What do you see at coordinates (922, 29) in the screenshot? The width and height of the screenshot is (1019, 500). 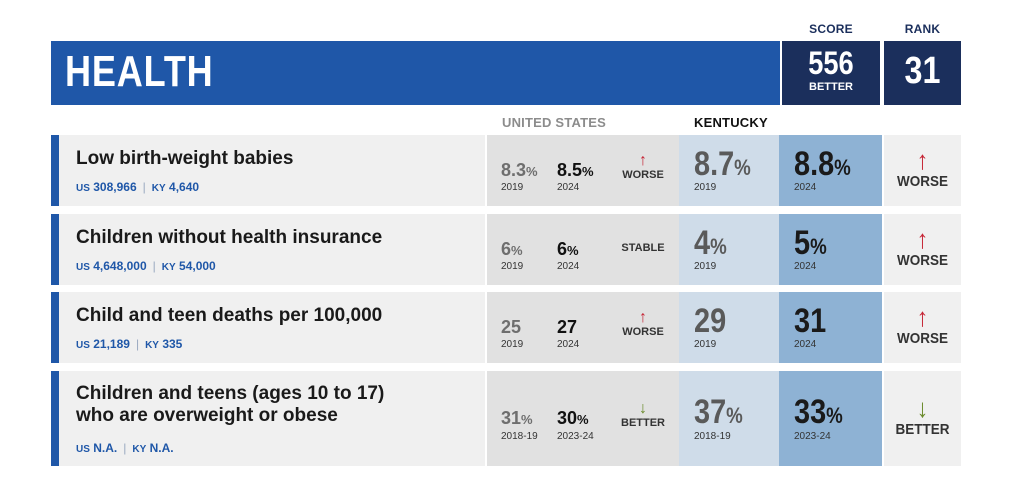 I see `rank-column-label: RANK` at bounding box center [922, 29].